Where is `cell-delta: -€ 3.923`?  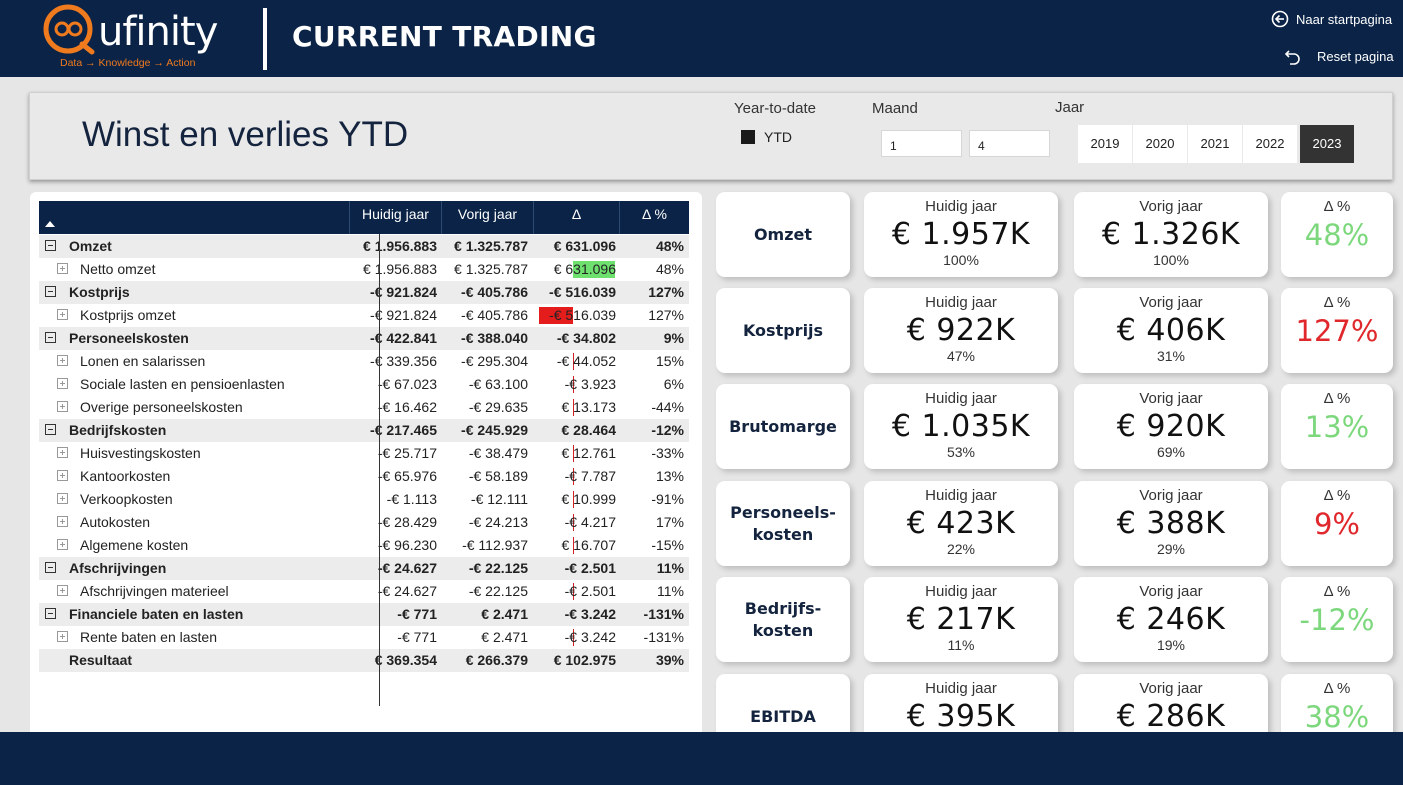 cell-delta: -€ 3.923 is located at coordinates (590, 384).